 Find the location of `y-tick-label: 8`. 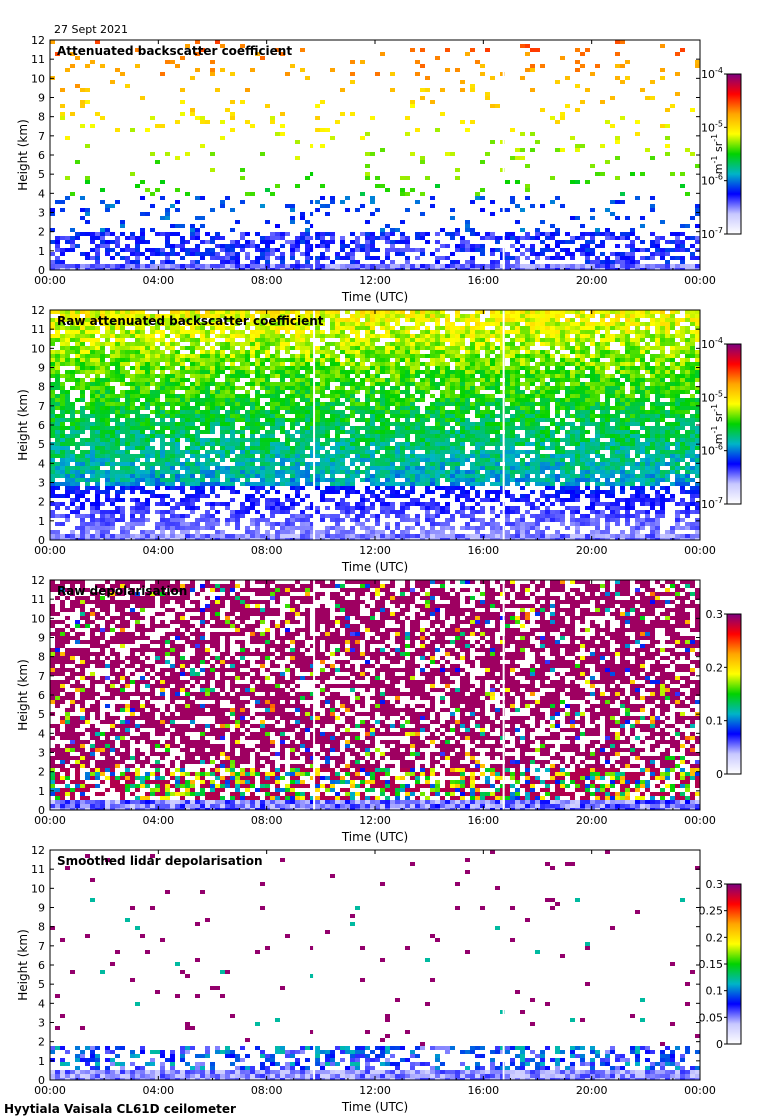

y-tick-label: 8 is located at coordinates (41, 387).